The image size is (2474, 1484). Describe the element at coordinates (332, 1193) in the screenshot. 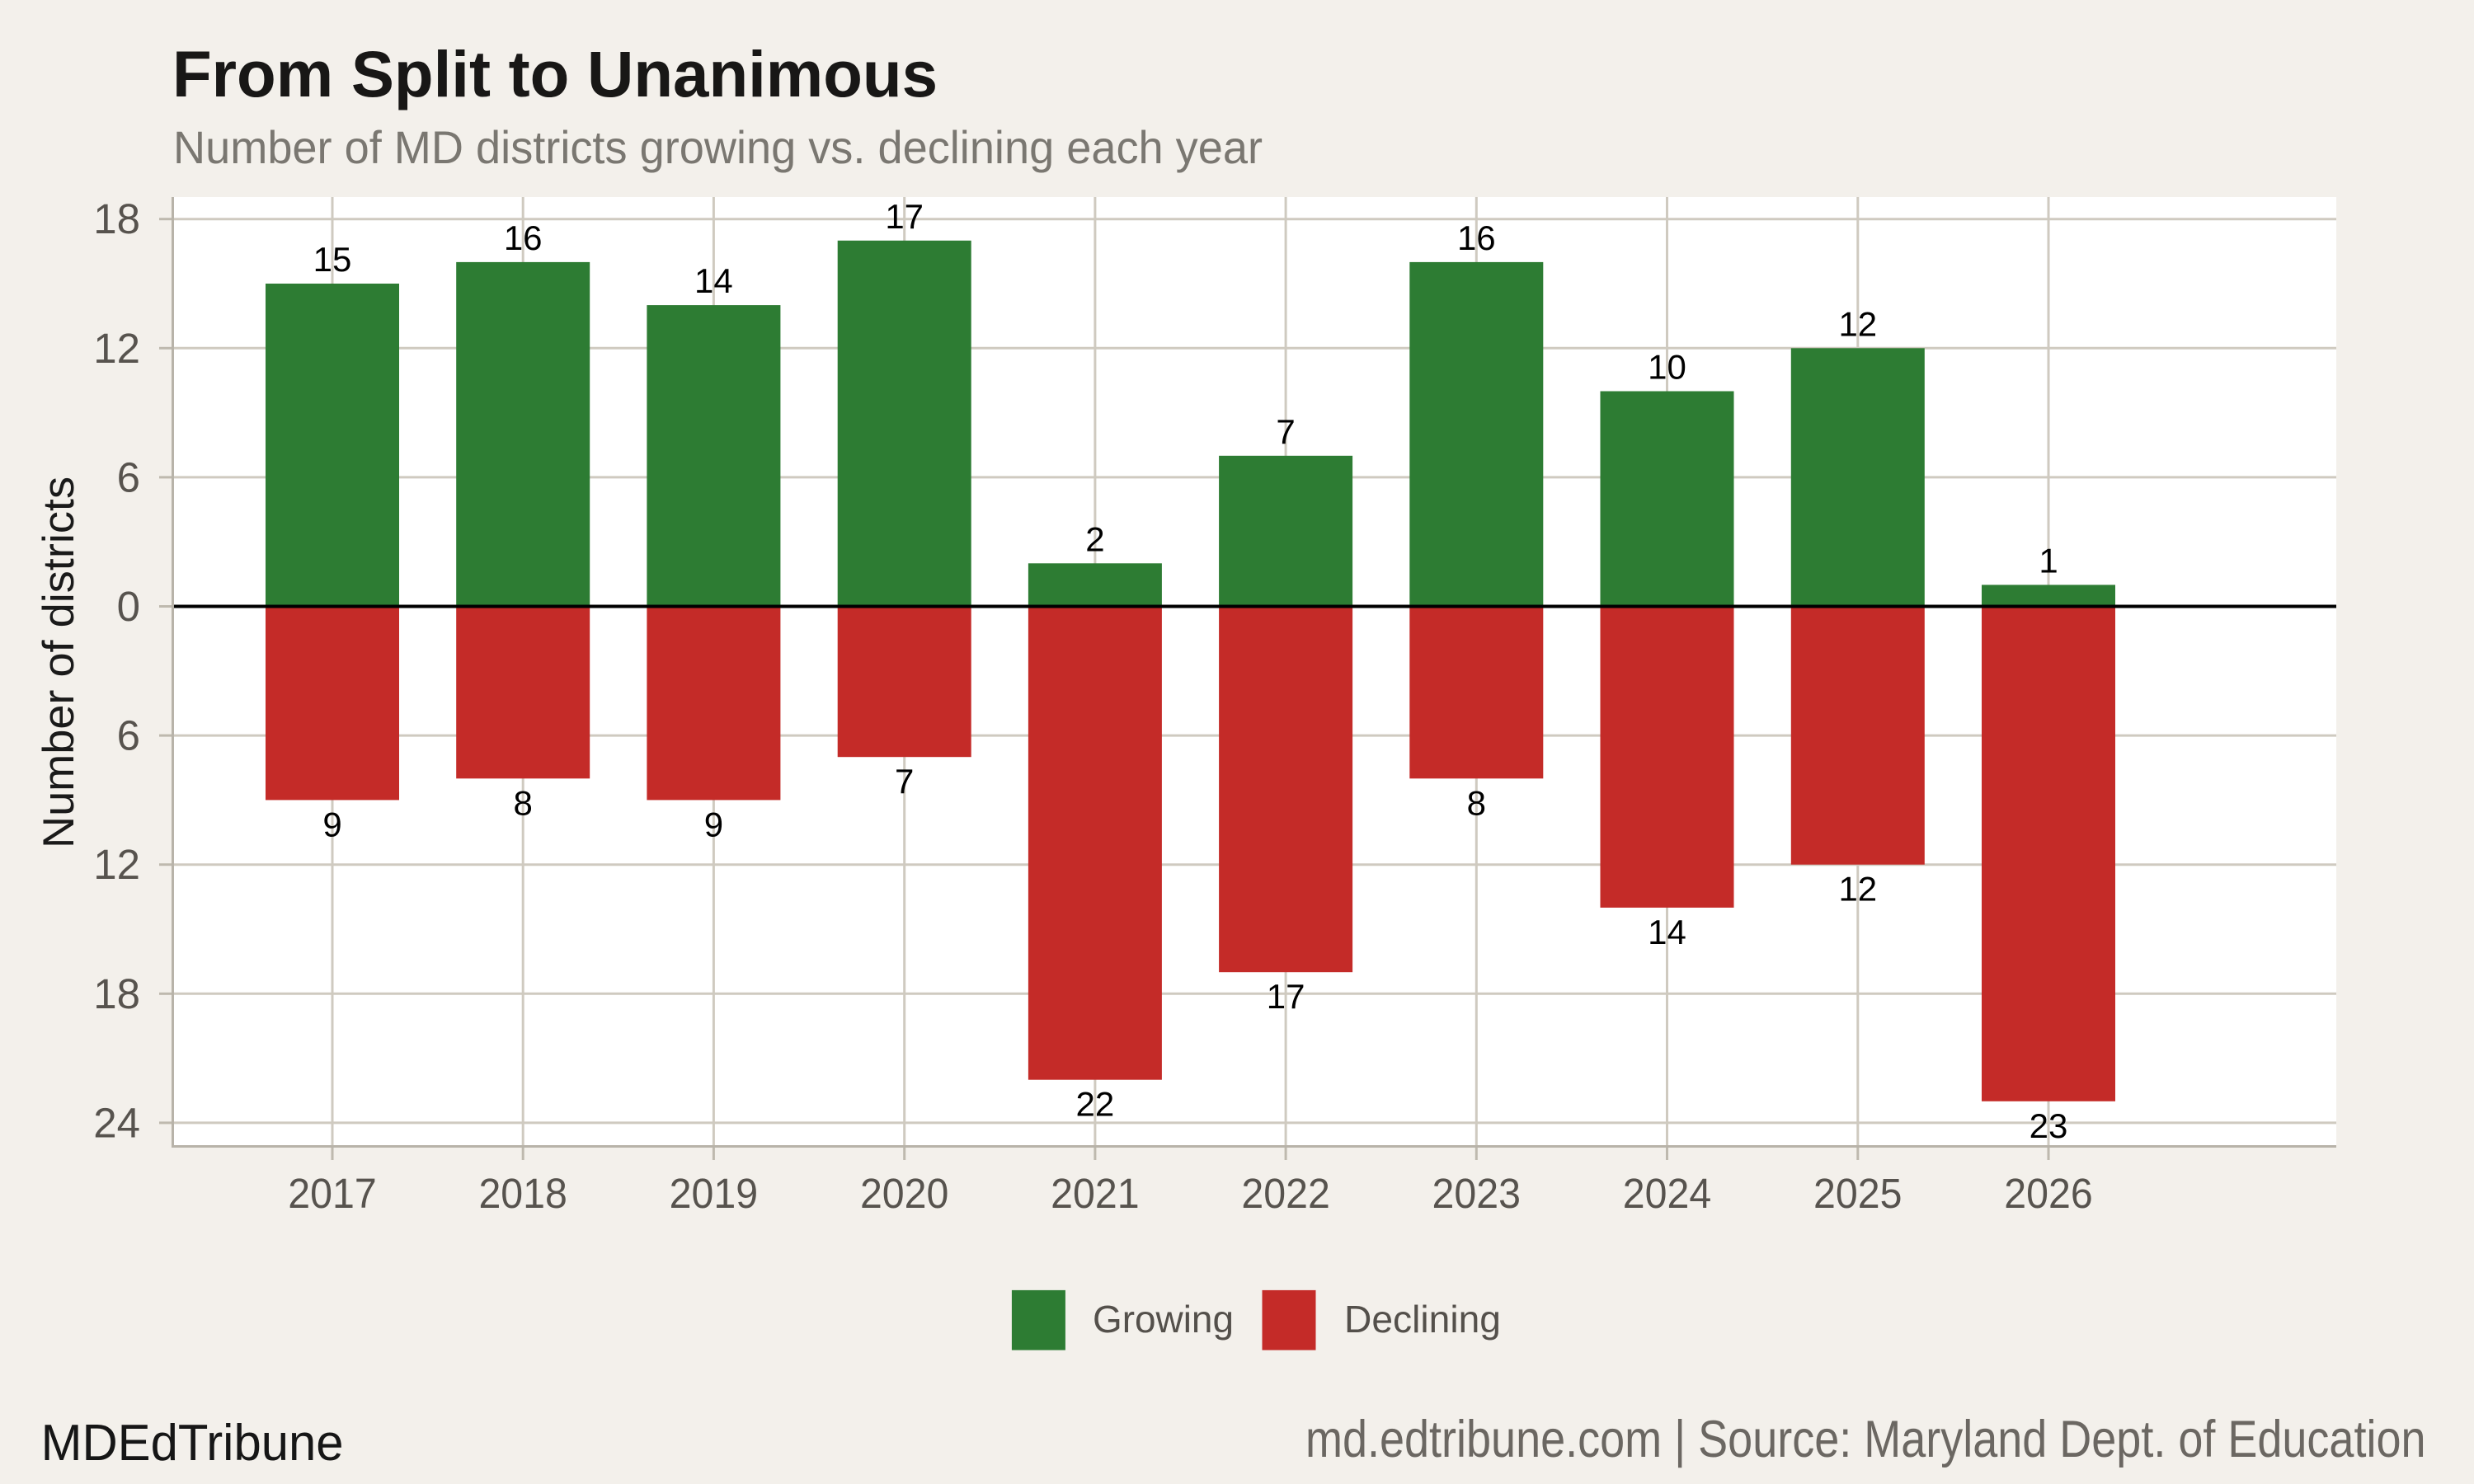

I see `svg-text: 2017` at that location.